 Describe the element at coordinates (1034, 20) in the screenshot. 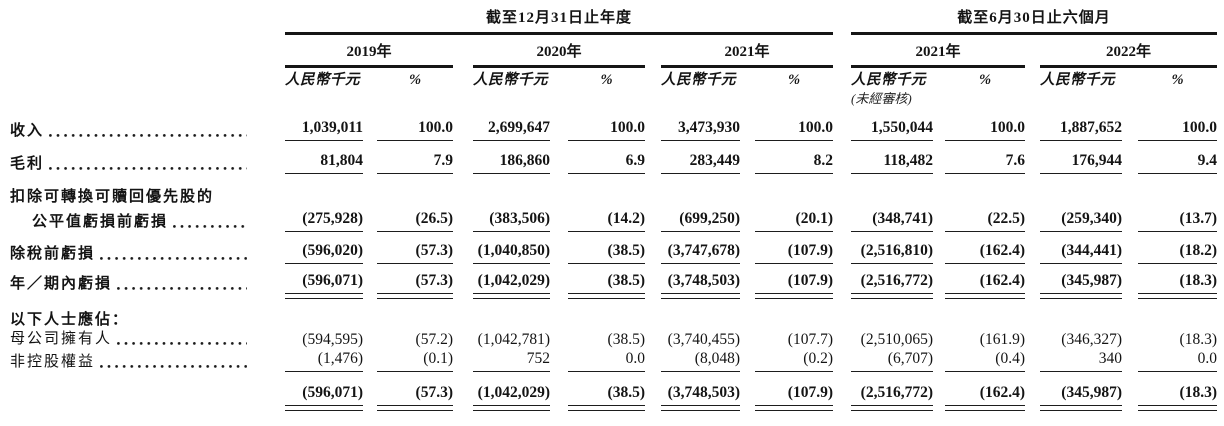

I see `period-group-interim: 截至6月30日止六個月` at that location.